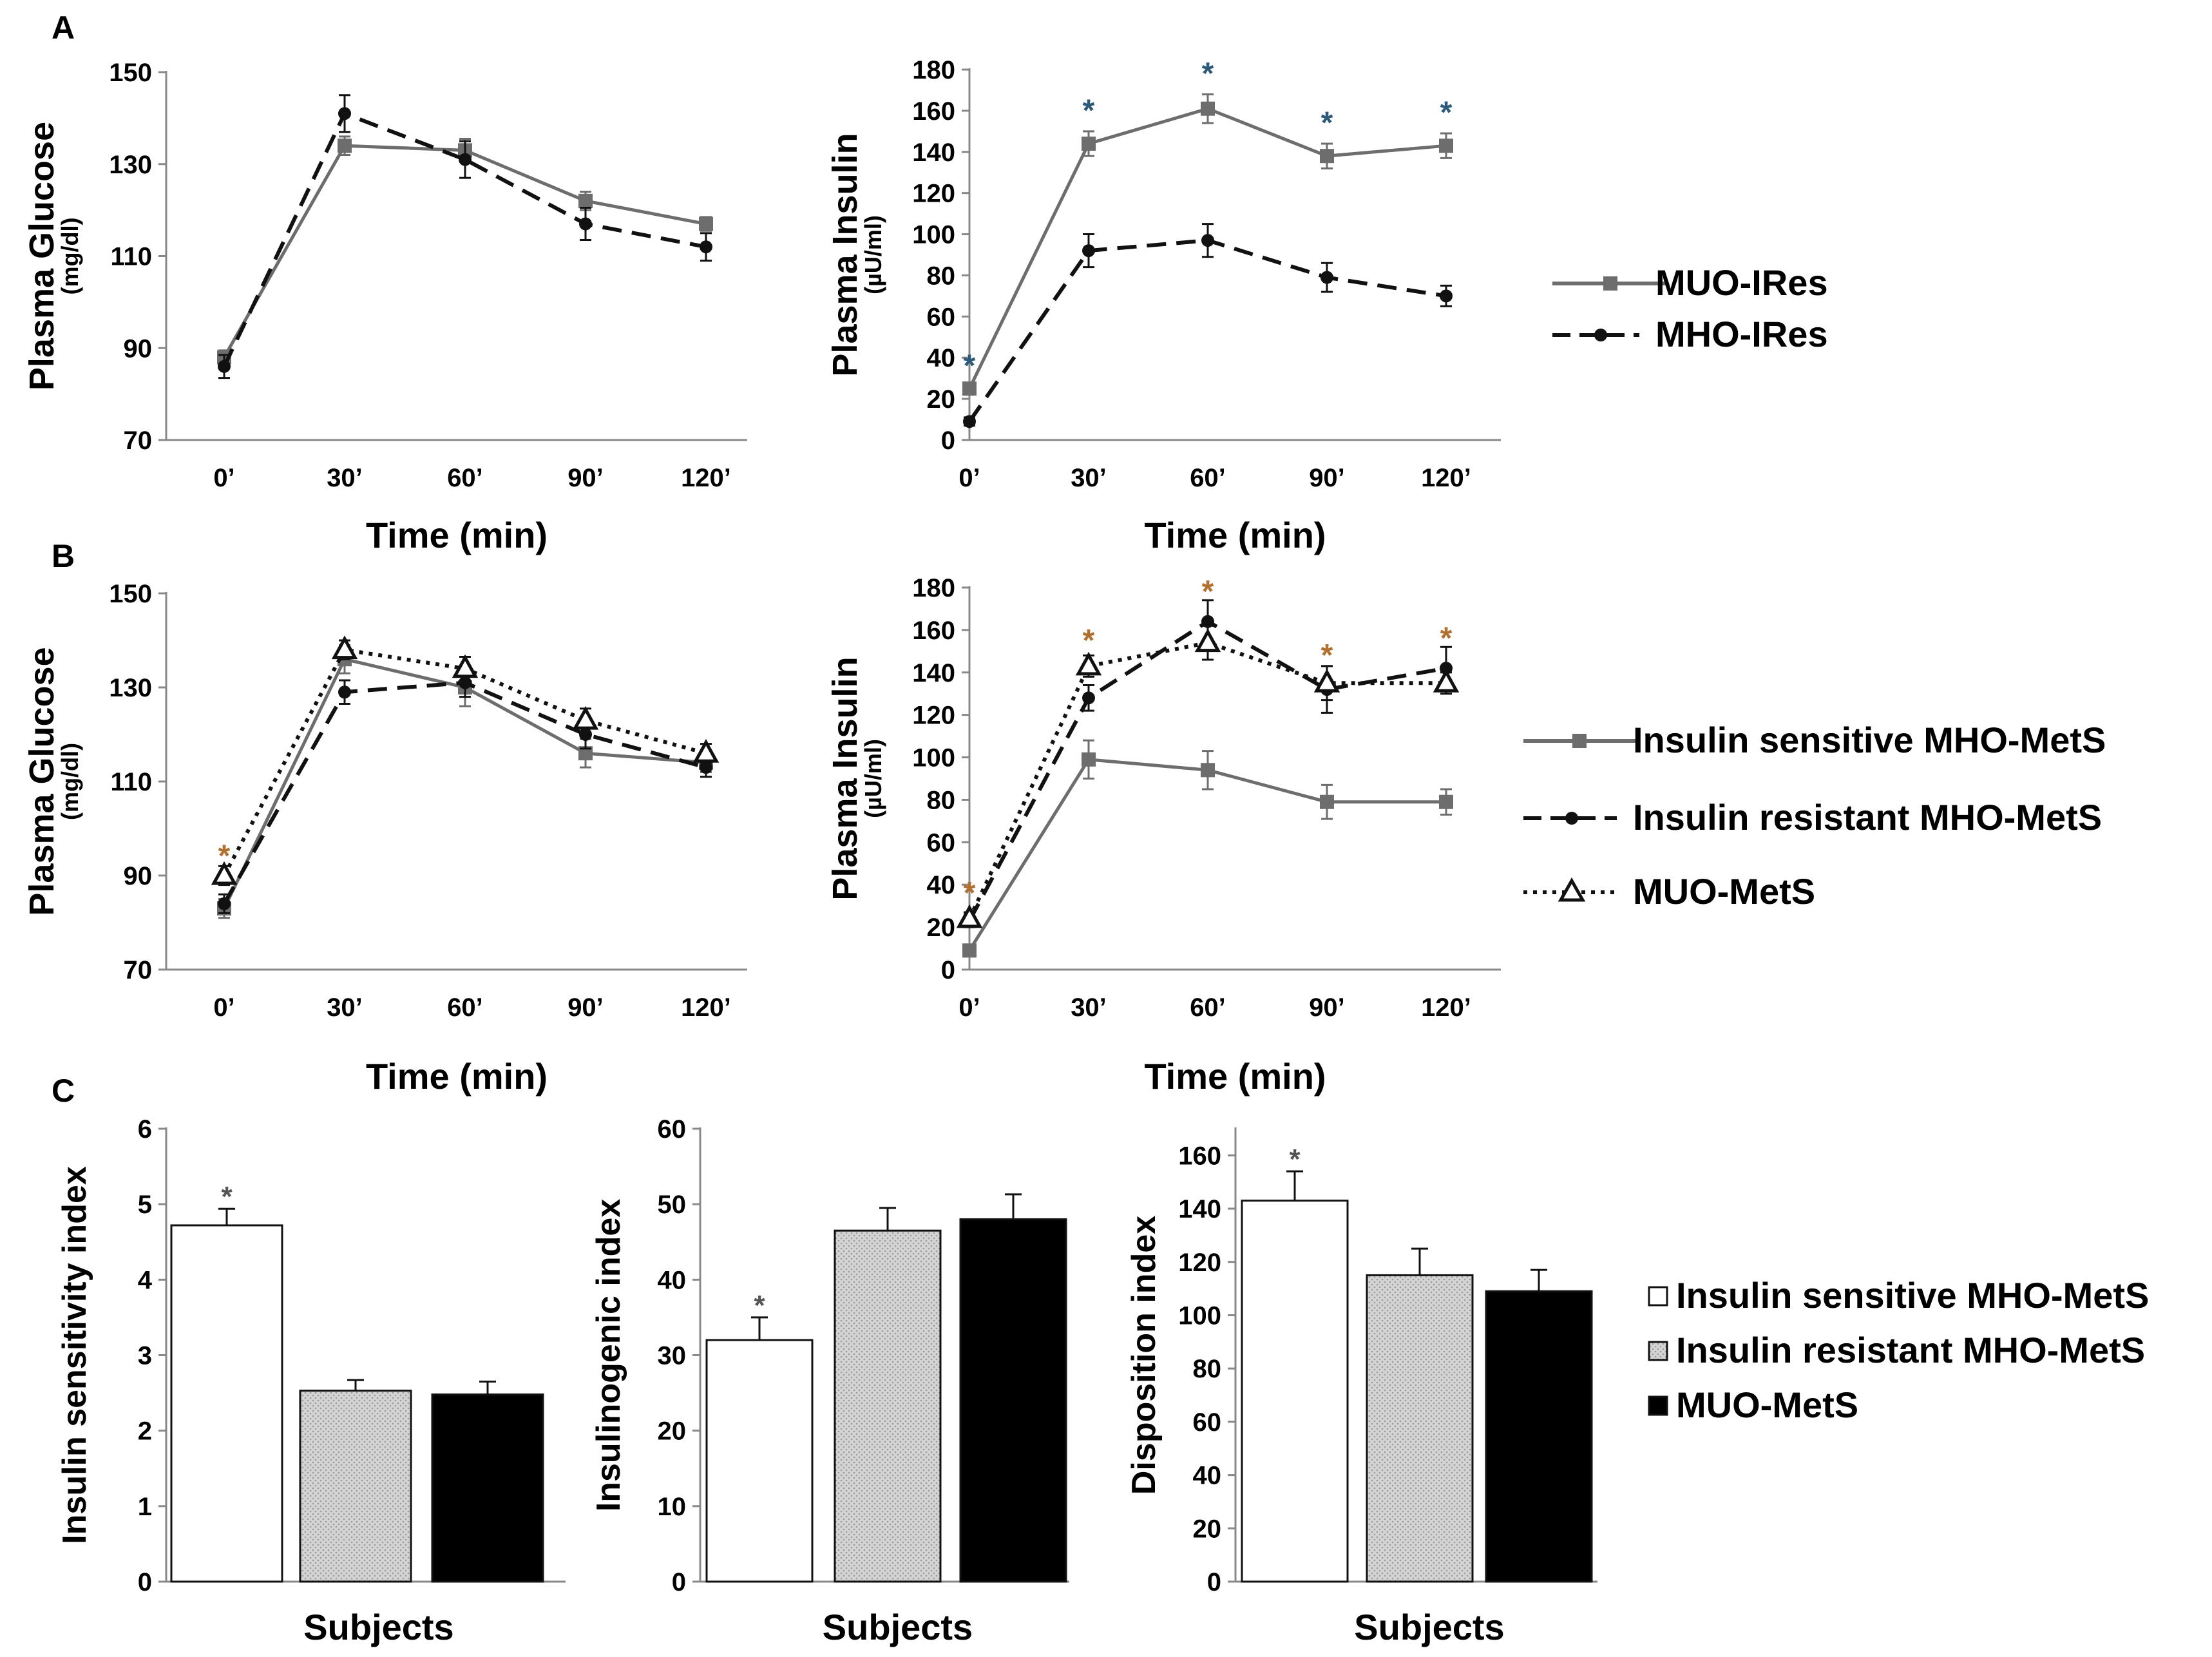  I want to click on y-tick-label: 50, so click(672, 1205).